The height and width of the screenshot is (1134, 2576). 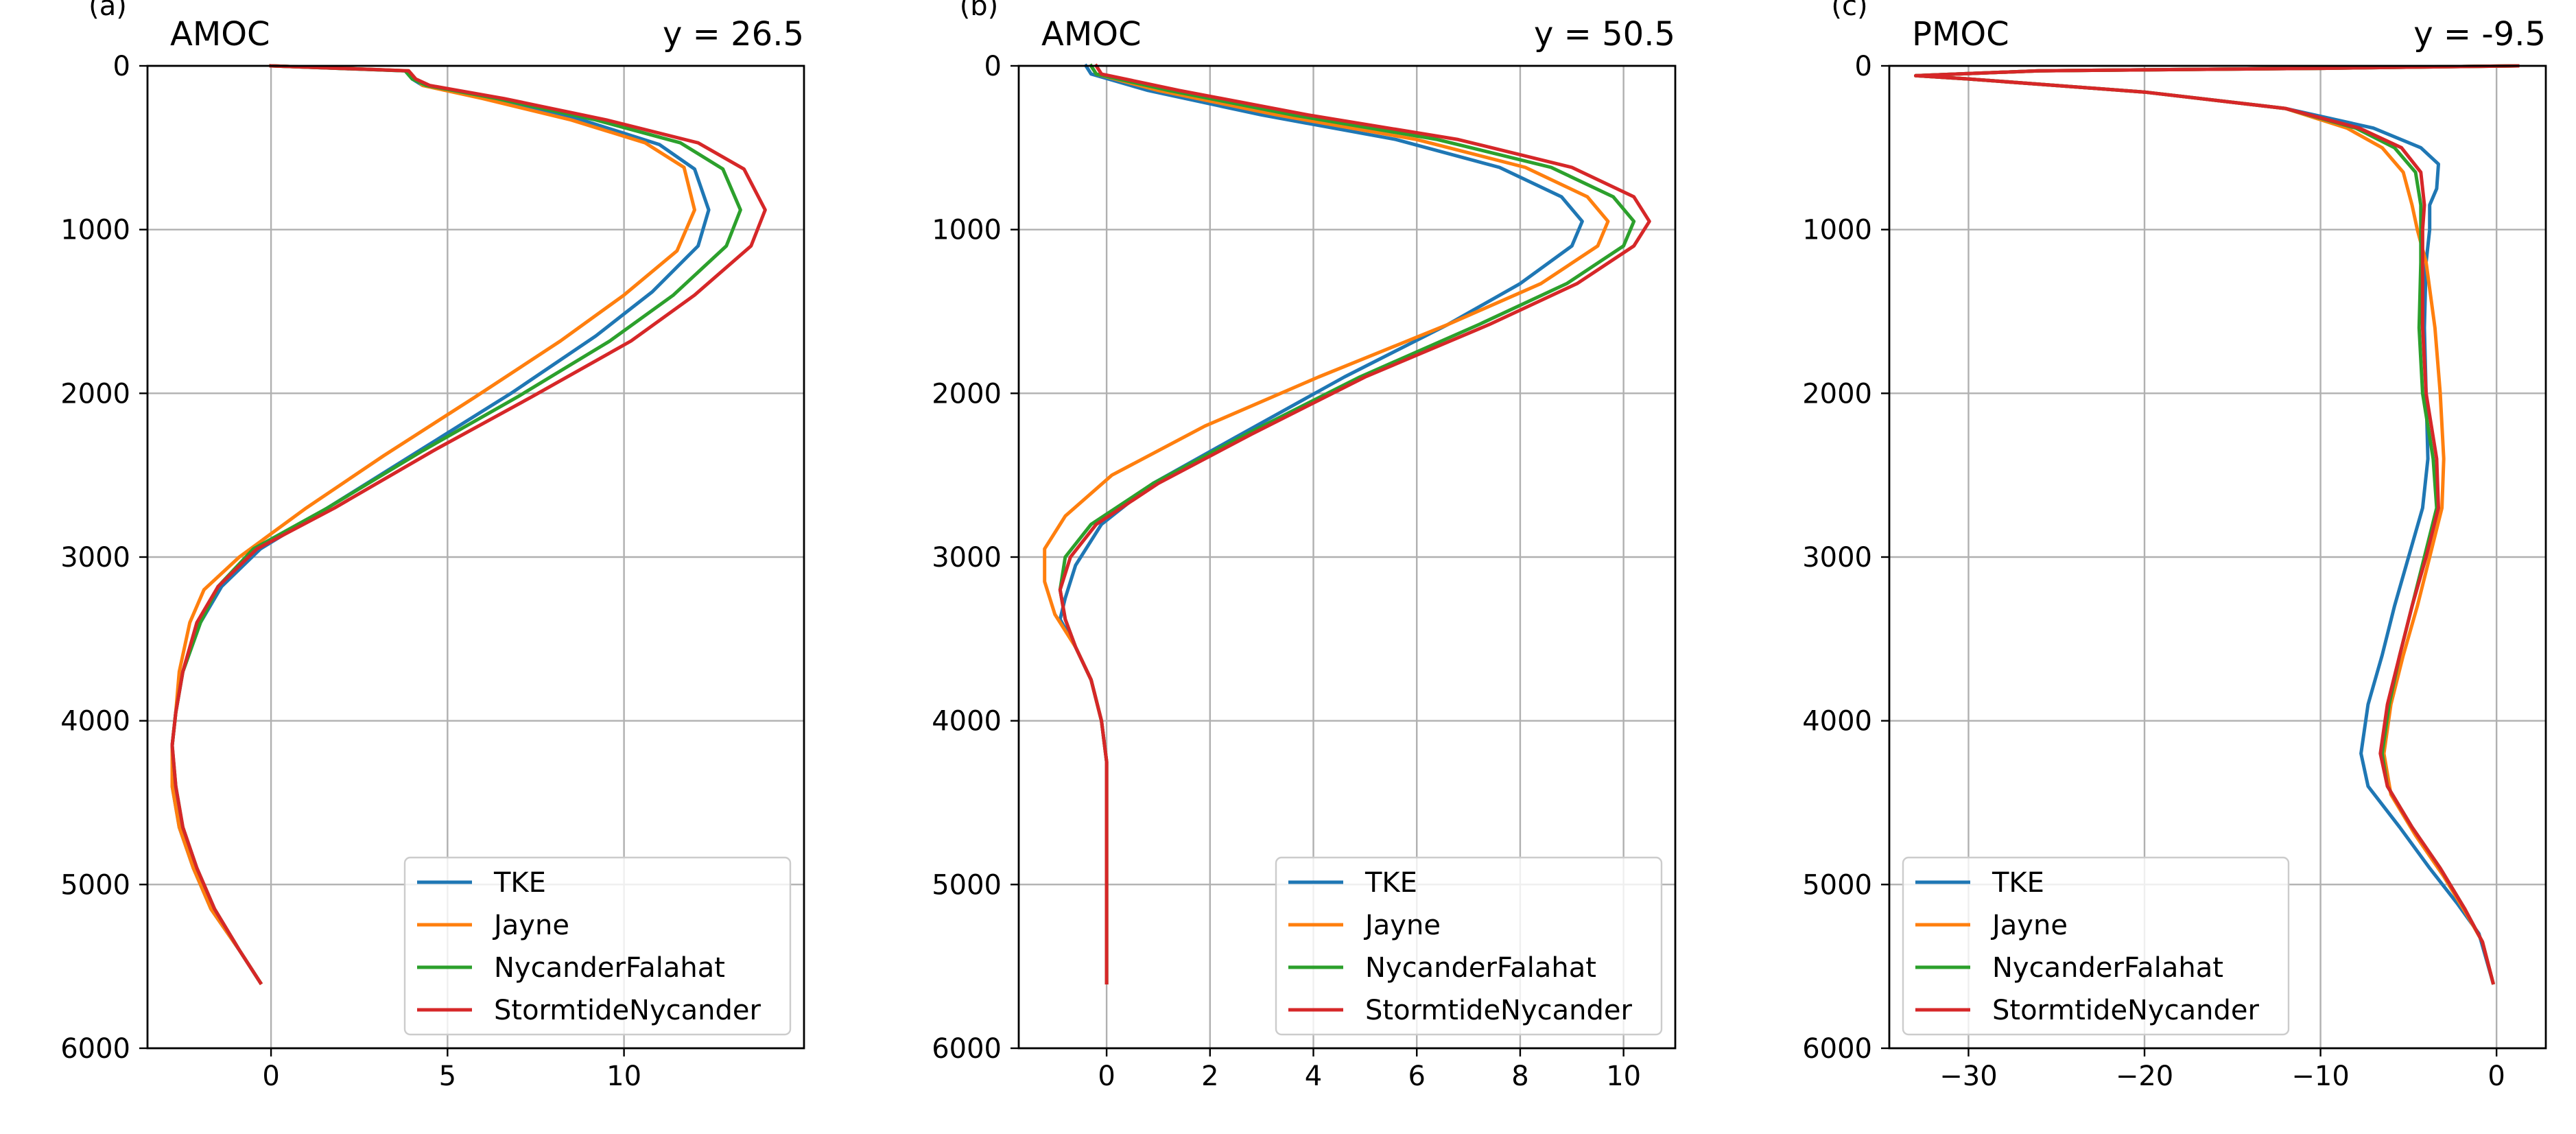 I want to click on panel-label: (a), so click(x=107, y=11).